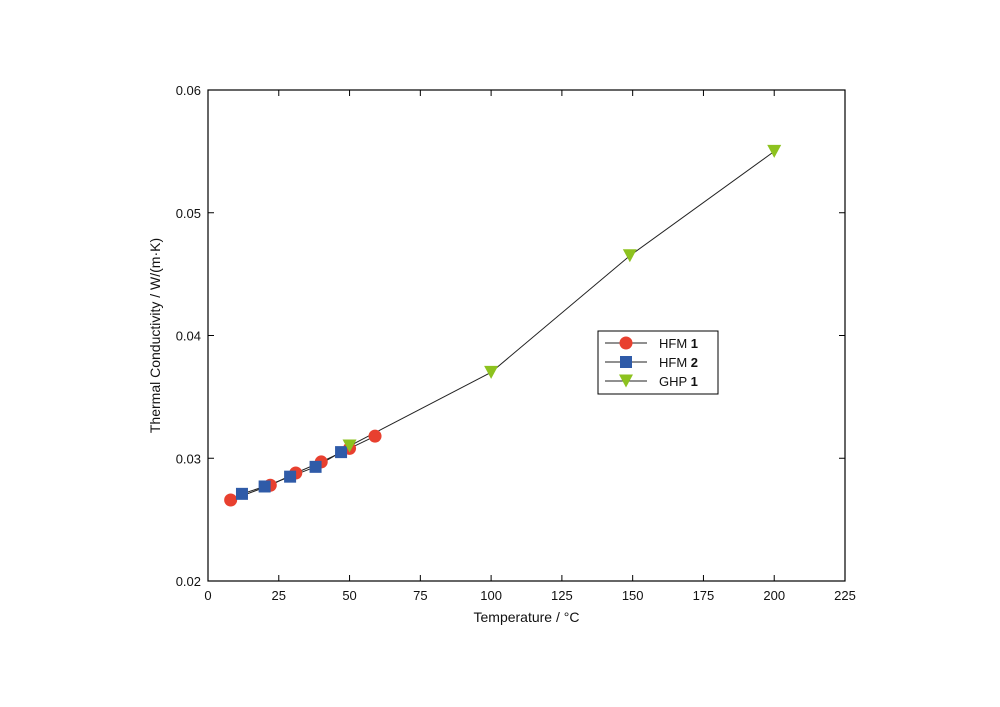 This screenshot has height=707, width=1000. What do you see at coordinates (279, 595) in the screenshot?
I see `x-tick-label: 25` at bounding box center [279, 595].